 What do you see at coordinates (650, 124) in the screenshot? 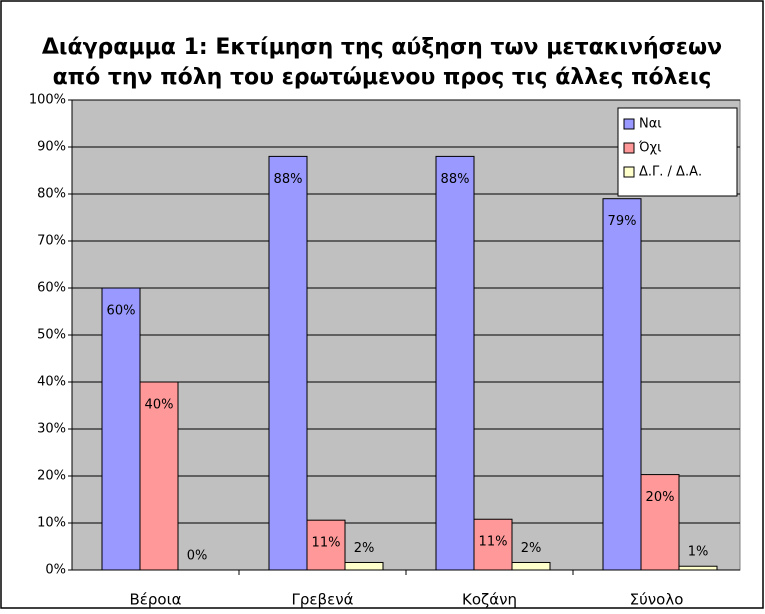
I see `legend-label: Ναι` at bounding box center [650, 124].